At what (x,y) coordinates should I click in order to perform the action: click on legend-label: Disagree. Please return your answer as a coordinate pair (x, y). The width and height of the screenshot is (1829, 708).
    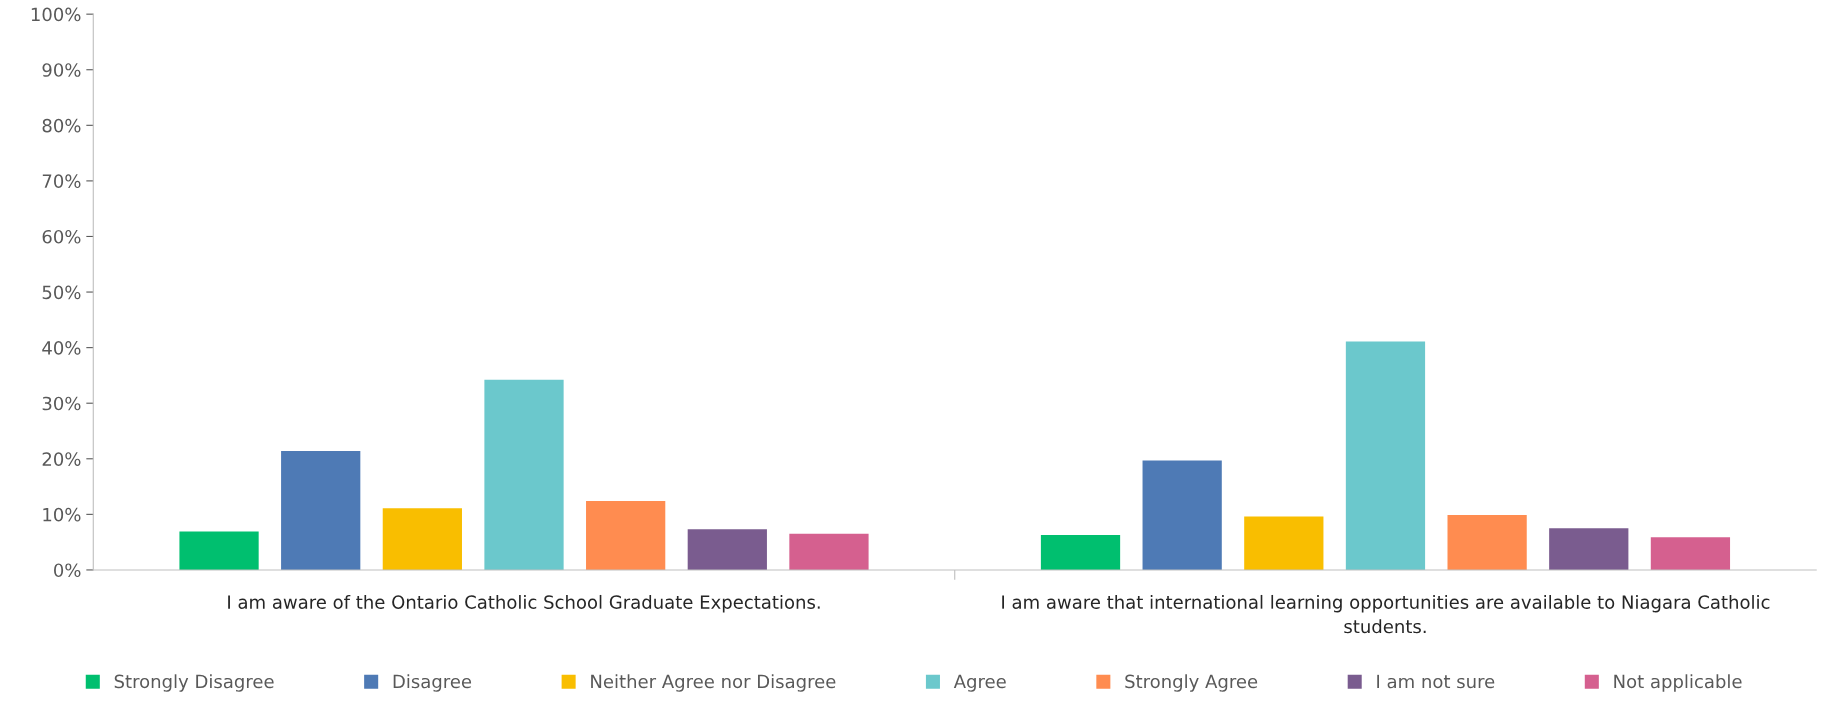
    Looking at the image, I should click on (432, 683).